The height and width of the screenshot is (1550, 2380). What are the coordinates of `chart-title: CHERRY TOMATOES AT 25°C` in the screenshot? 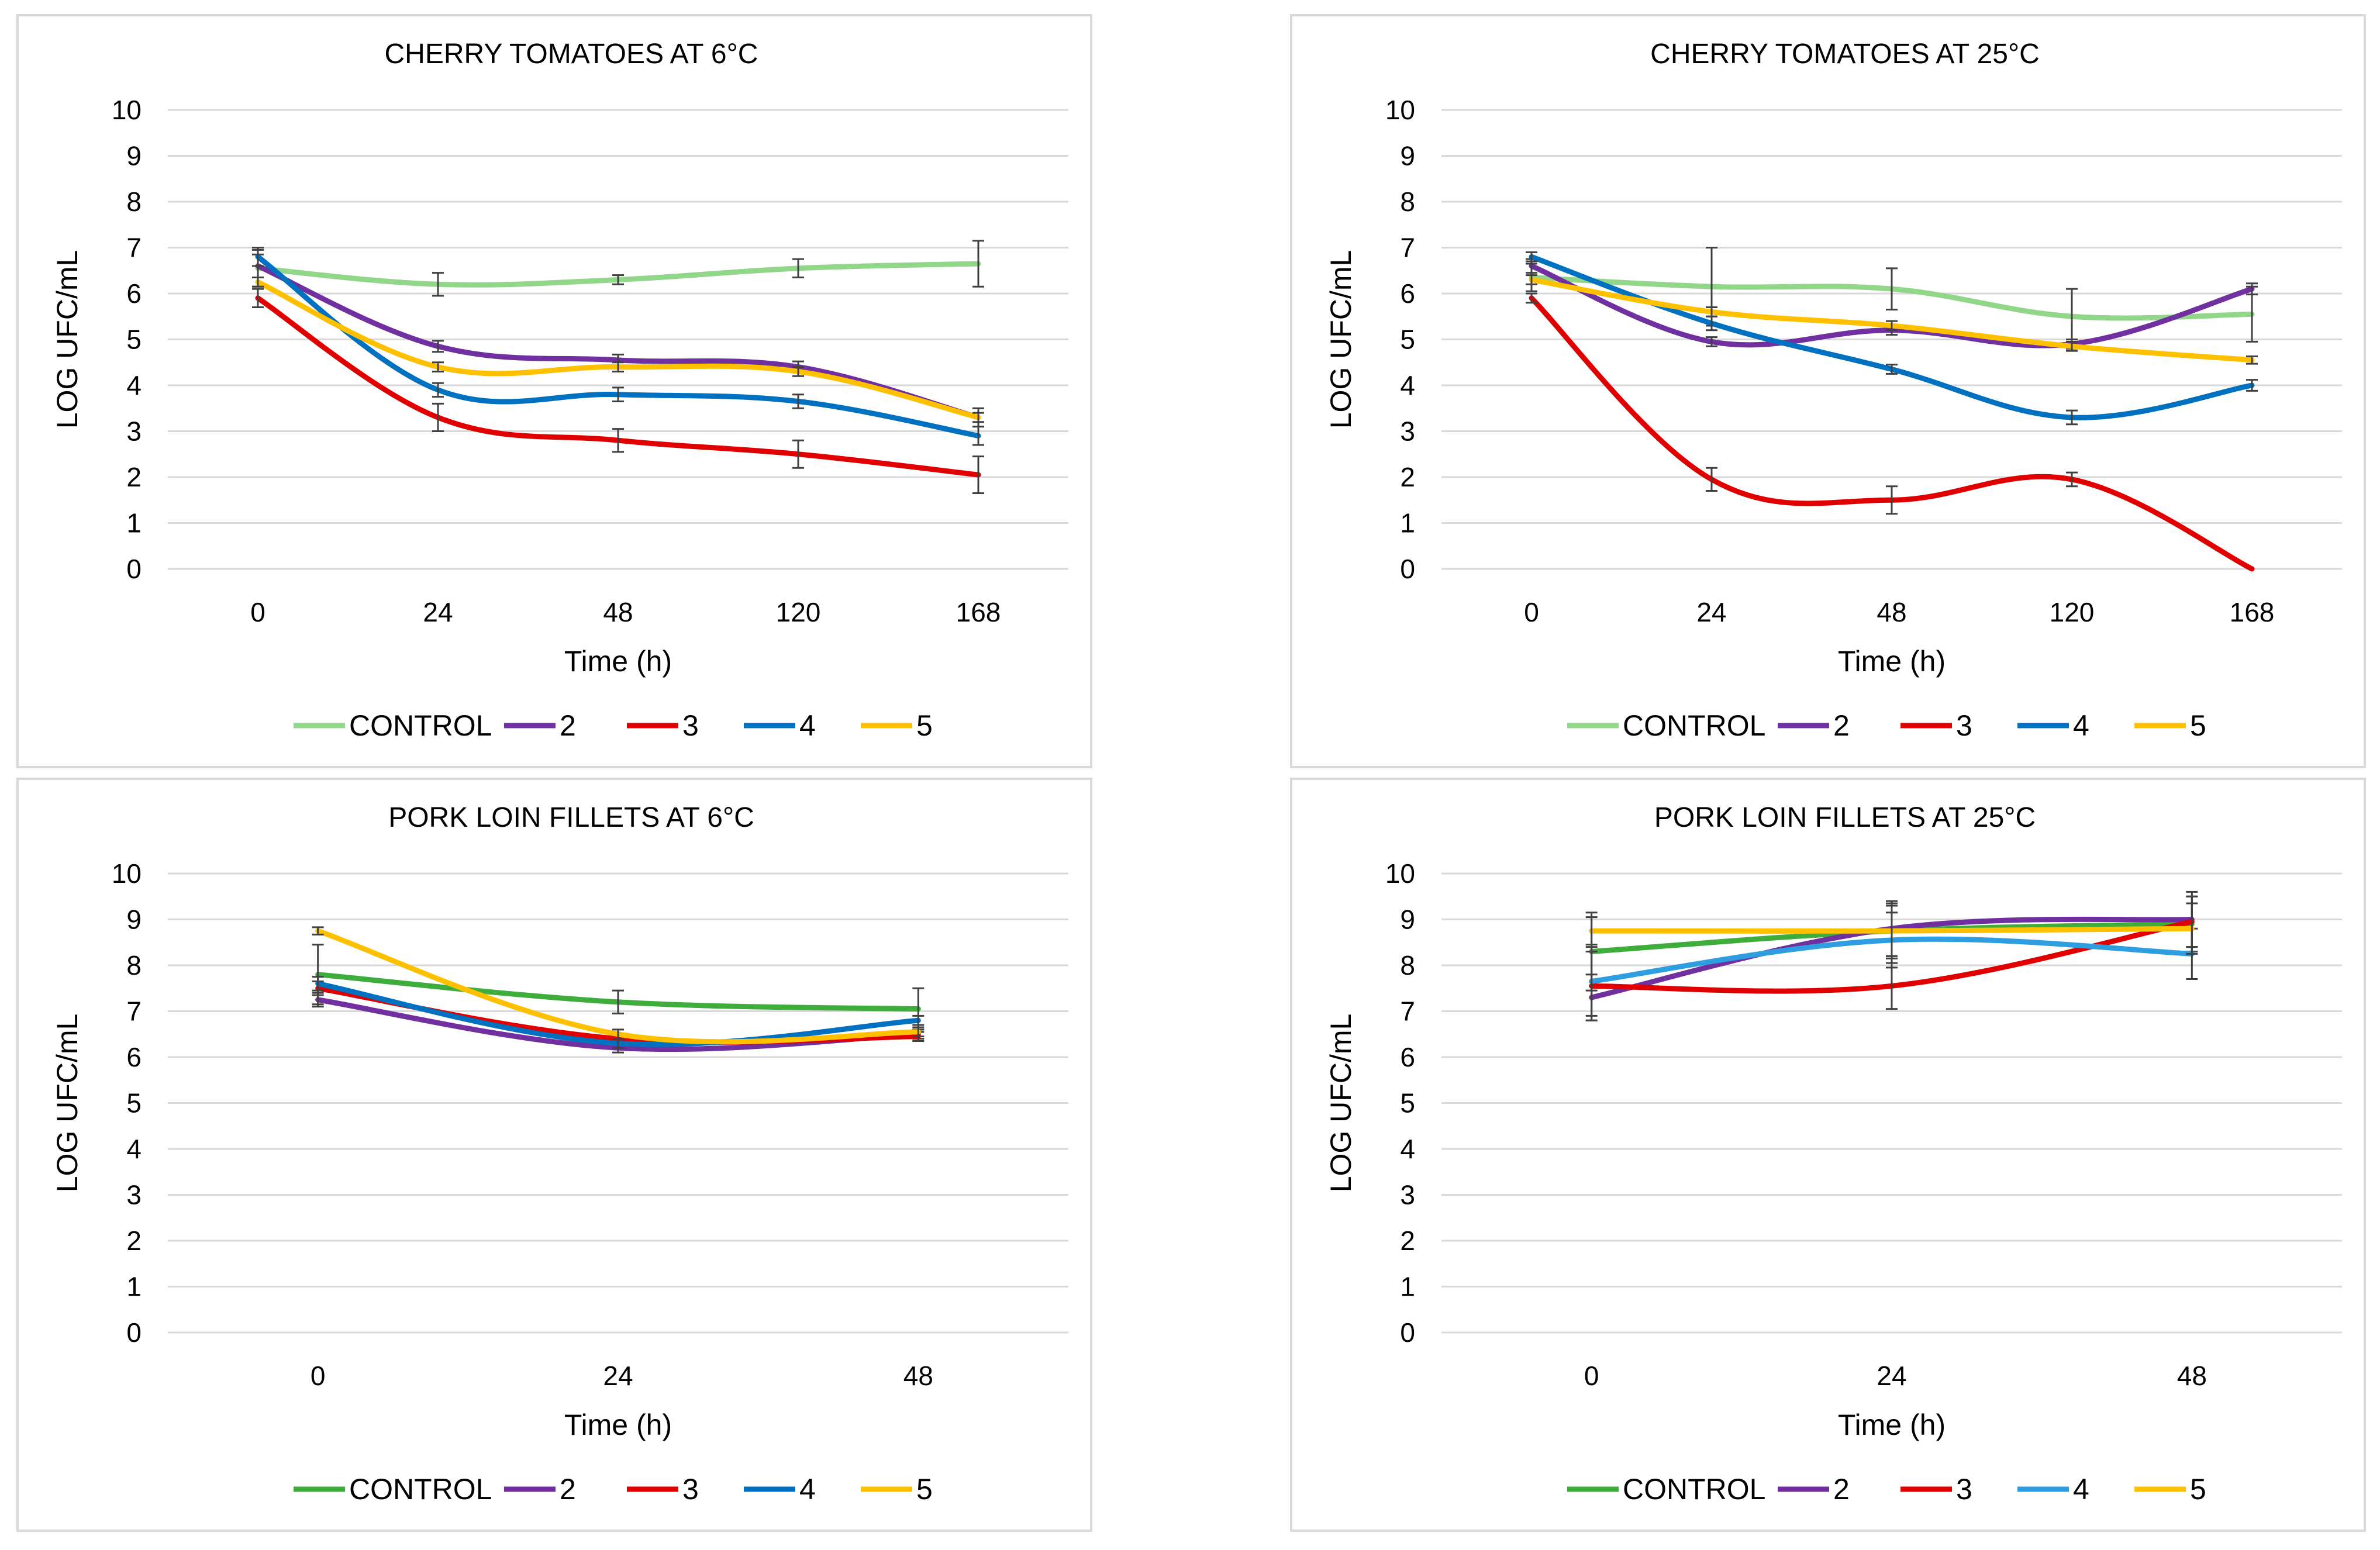 It's located at (1845, 54).